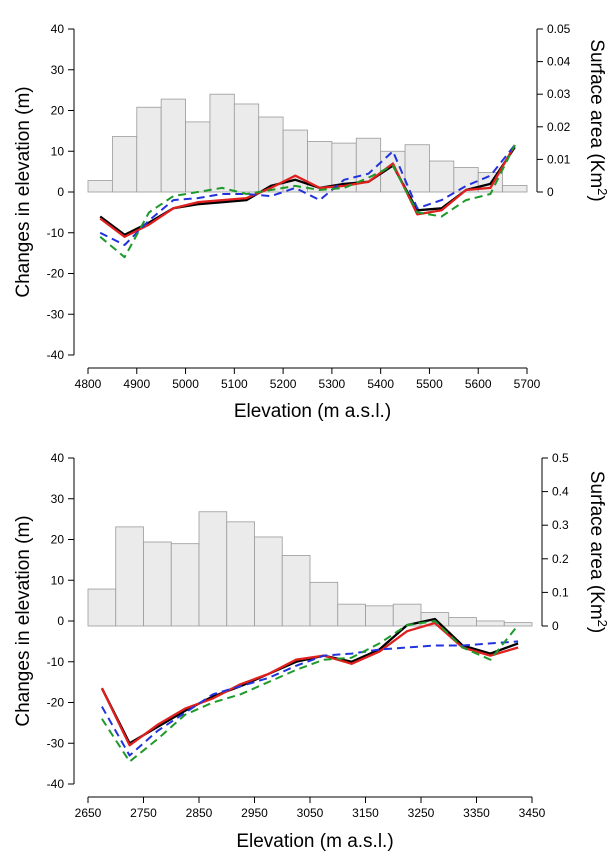 The image size is (607, 864). I want to click on x-tick-label: 3250, so click(421, 813).